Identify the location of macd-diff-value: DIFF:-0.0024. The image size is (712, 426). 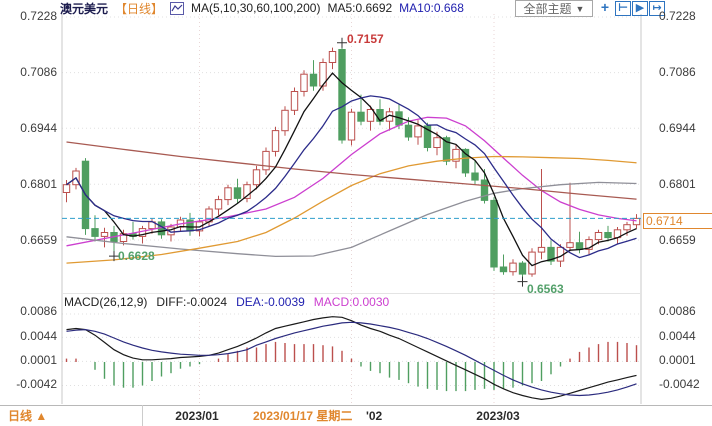
(192, 302).